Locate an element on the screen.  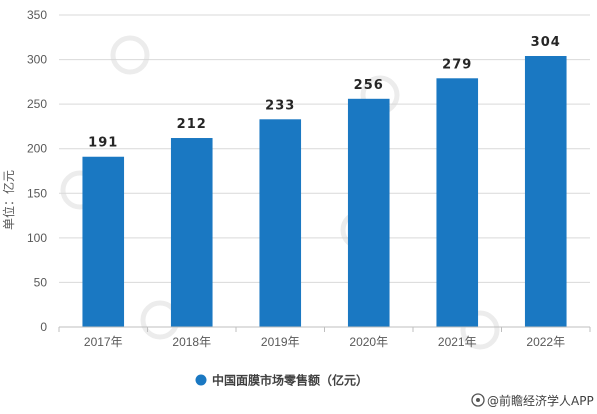
x-tick-label: 2022年 is located at coordinates (545, 342).